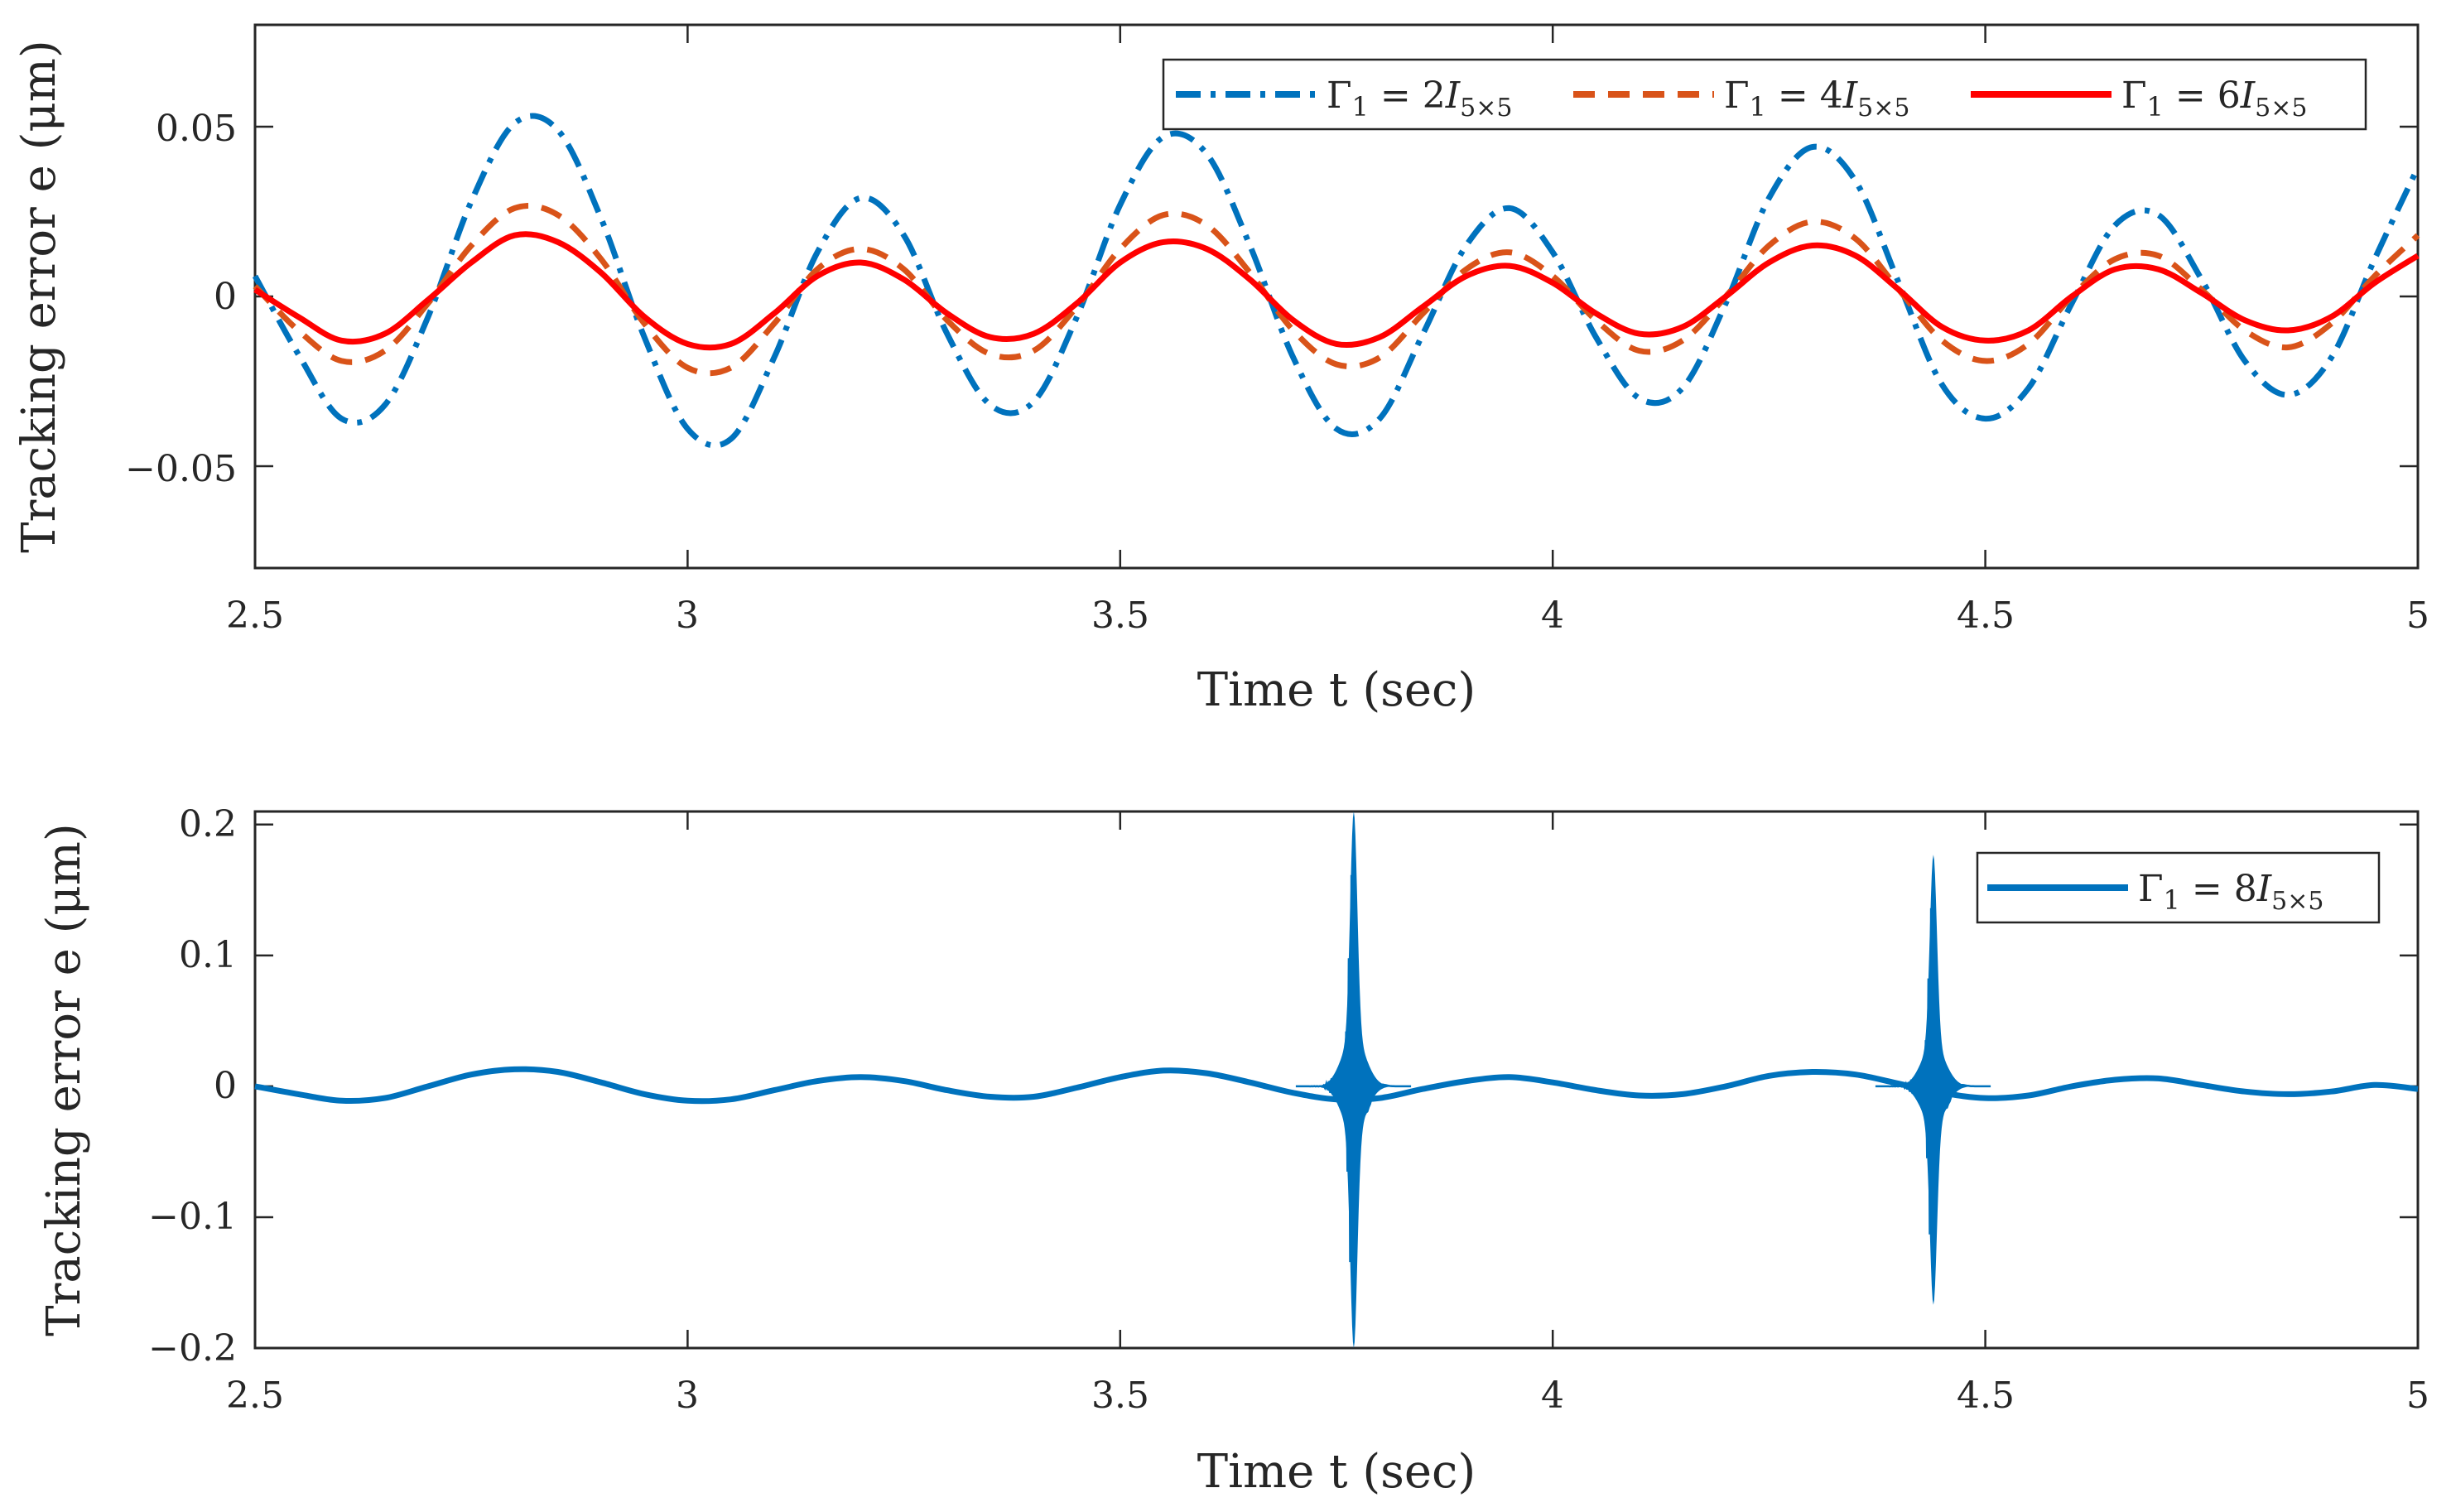 Image resolution: width=2451 pixels, height=1512 pixels. I want to click on x-axis-title-top: Time t (sec), so click(1336, 690).